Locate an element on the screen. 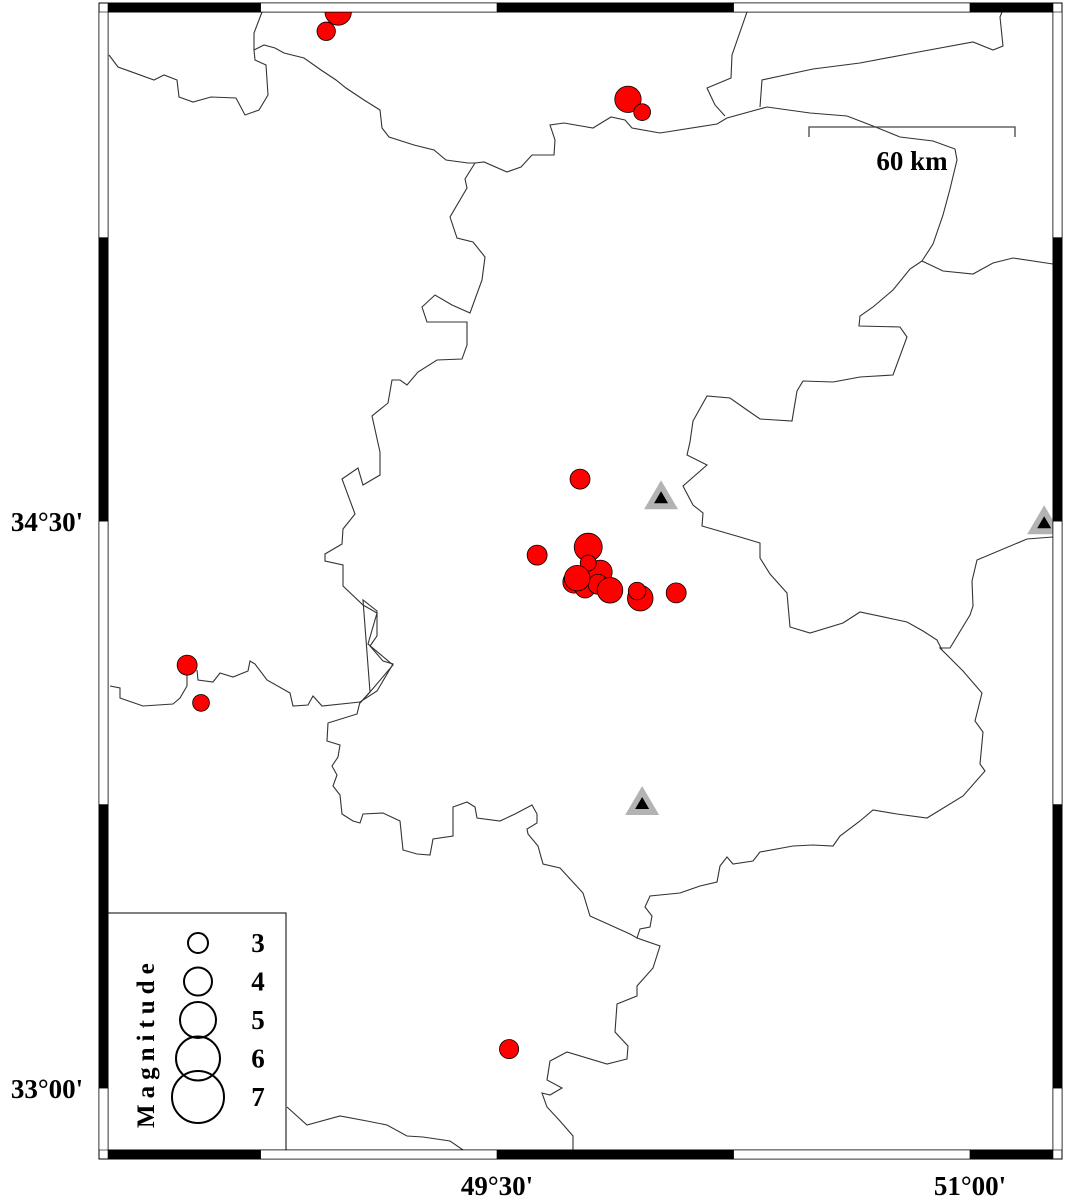 The image size is (1066, 1199). legend-label: 4 is located at coordinates (258, 982).